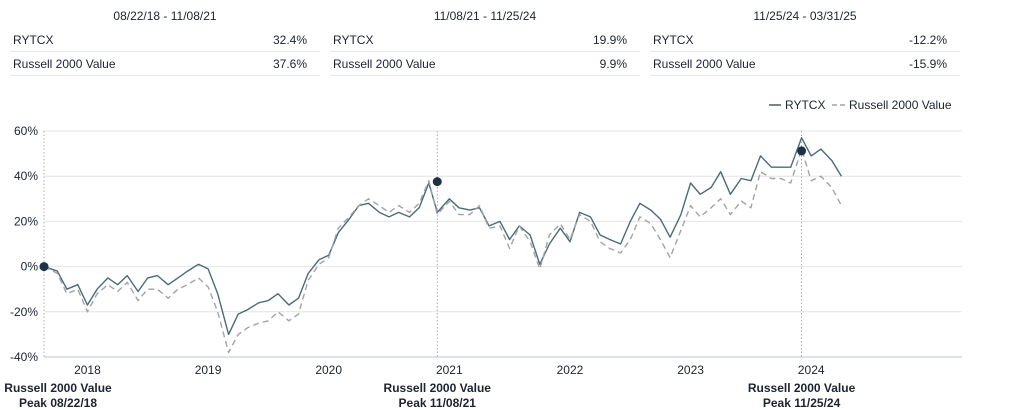 Image resolution: width=1020 pixels, height=410 pixels. What do you see at coordinates (927, 64) in the screenshot?
I see `index-return: -15.9%` at bounding box center [927, 64].